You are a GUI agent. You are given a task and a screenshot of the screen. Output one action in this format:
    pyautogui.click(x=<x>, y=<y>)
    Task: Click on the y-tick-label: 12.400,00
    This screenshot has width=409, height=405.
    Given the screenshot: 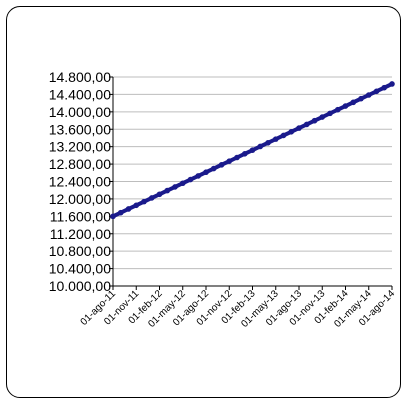 What is the action you would take?
    pyautogui.click(x=80, y=182)
    